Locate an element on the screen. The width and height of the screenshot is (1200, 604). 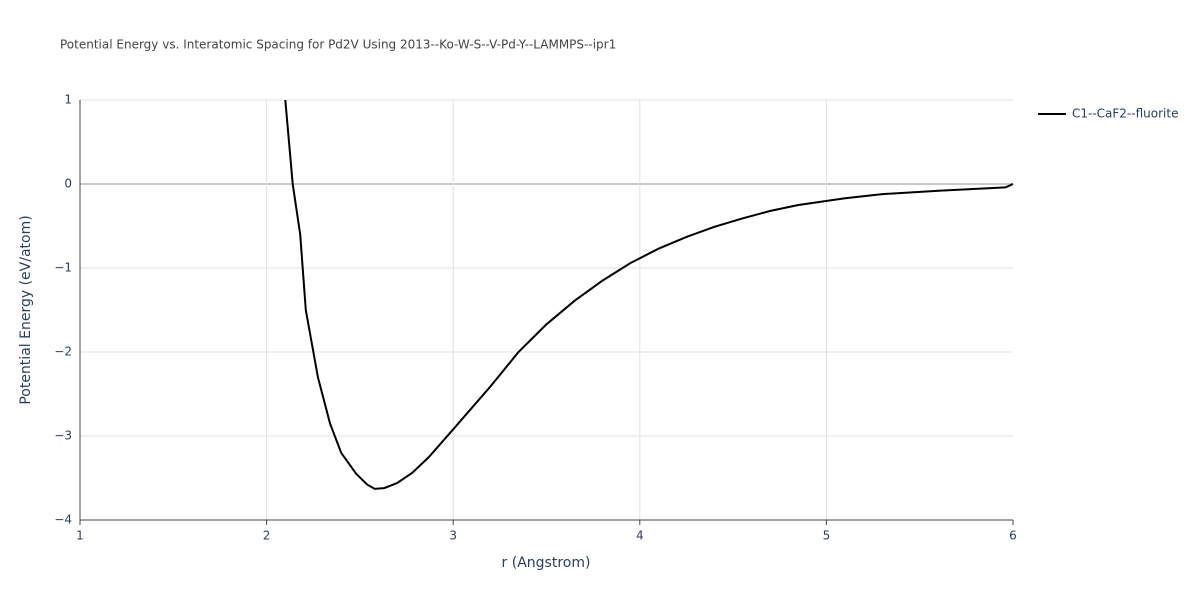
y-tick-label: 0 is located at coordinates (68, 184).